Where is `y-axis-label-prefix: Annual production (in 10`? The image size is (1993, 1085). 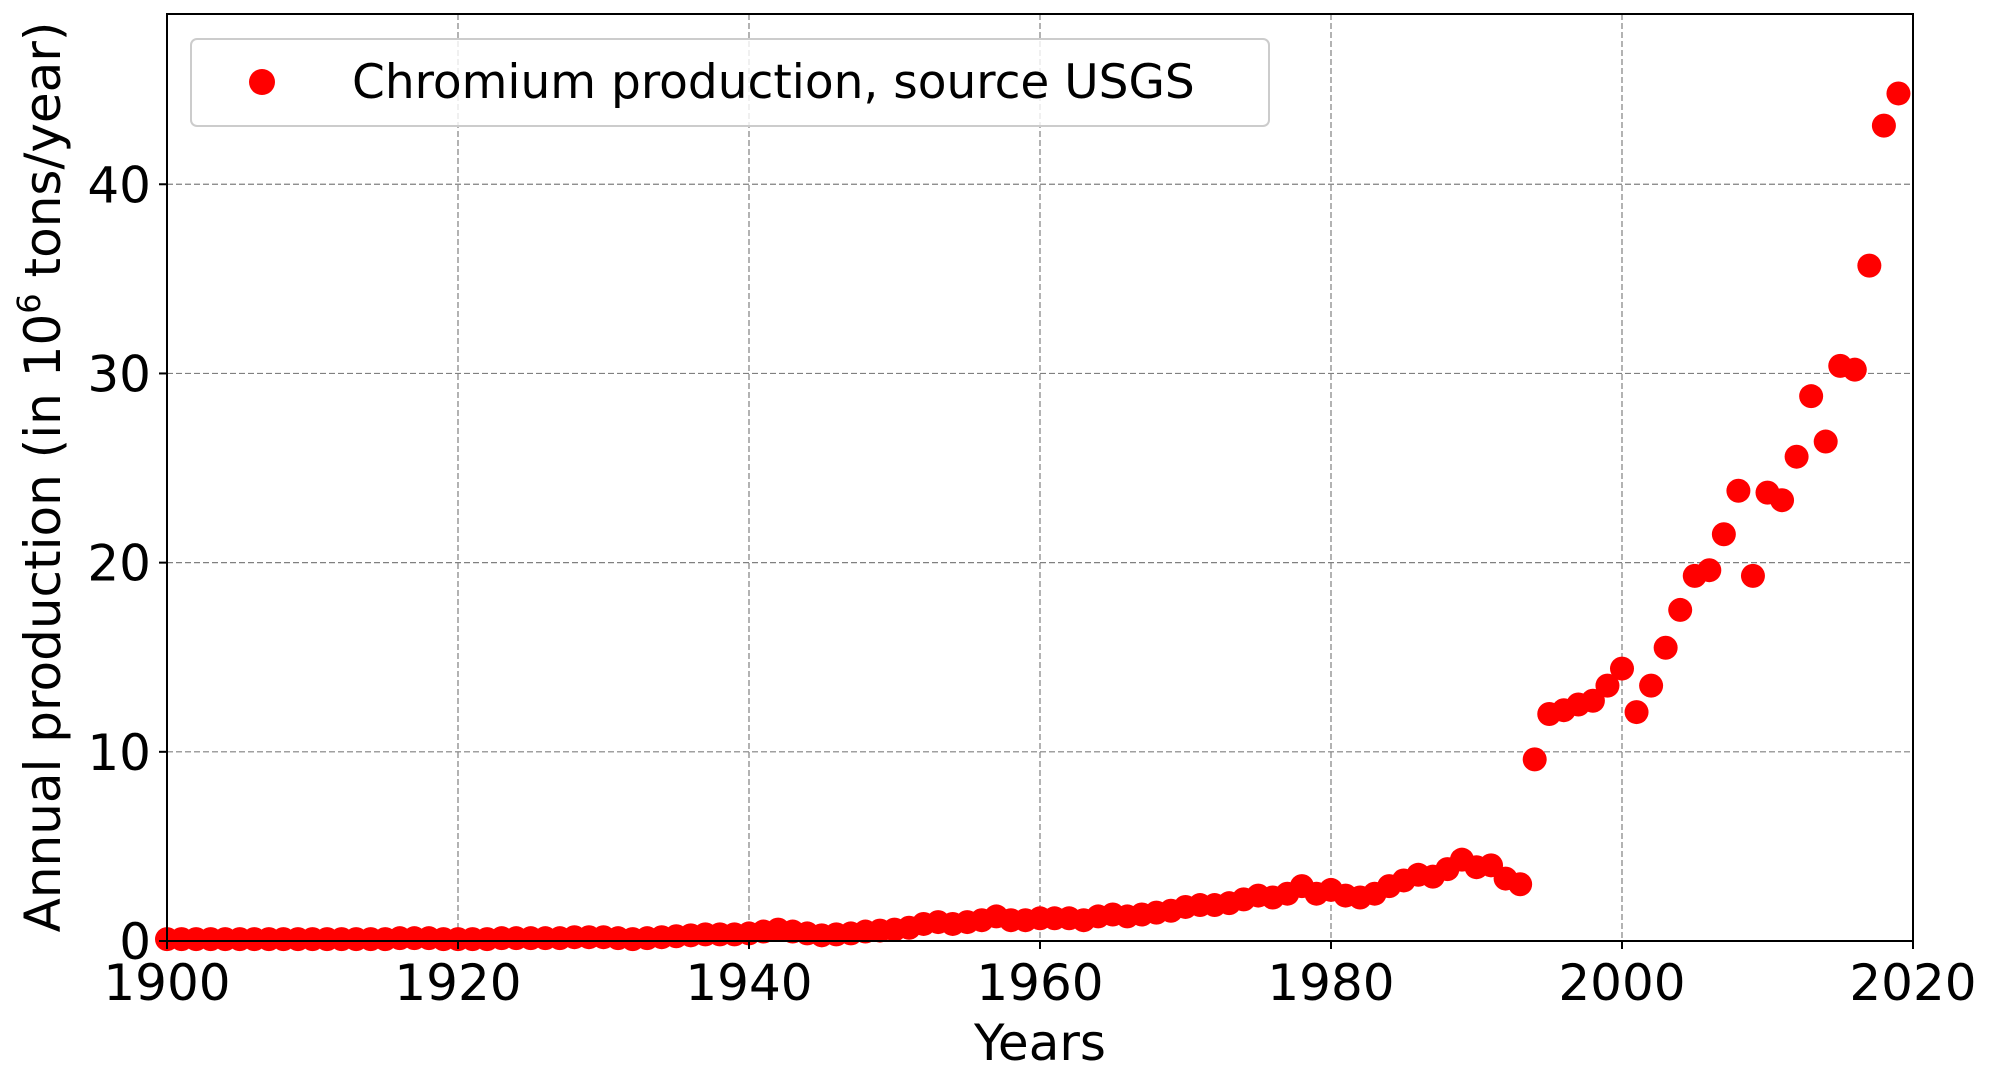 y-axis-label-prefix: Annual production (in 10 is located at coordinates (43, 623).